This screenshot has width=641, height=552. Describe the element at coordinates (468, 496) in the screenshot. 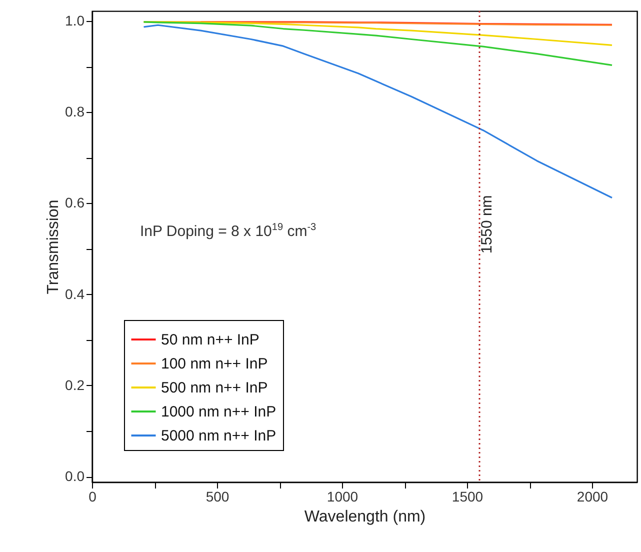

I see `x-tick-label: 1500` at that location.